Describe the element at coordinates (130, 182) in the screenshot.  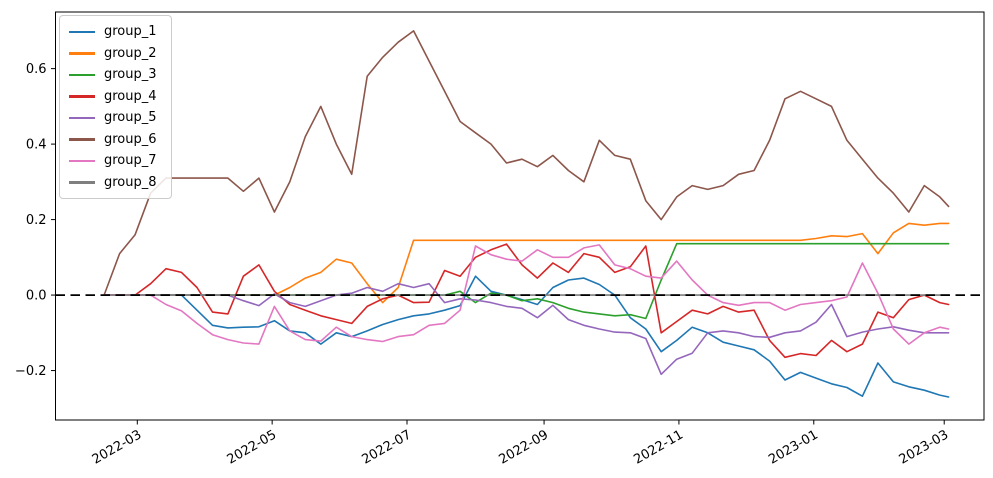
I see `legend-label: group_8` at that location.